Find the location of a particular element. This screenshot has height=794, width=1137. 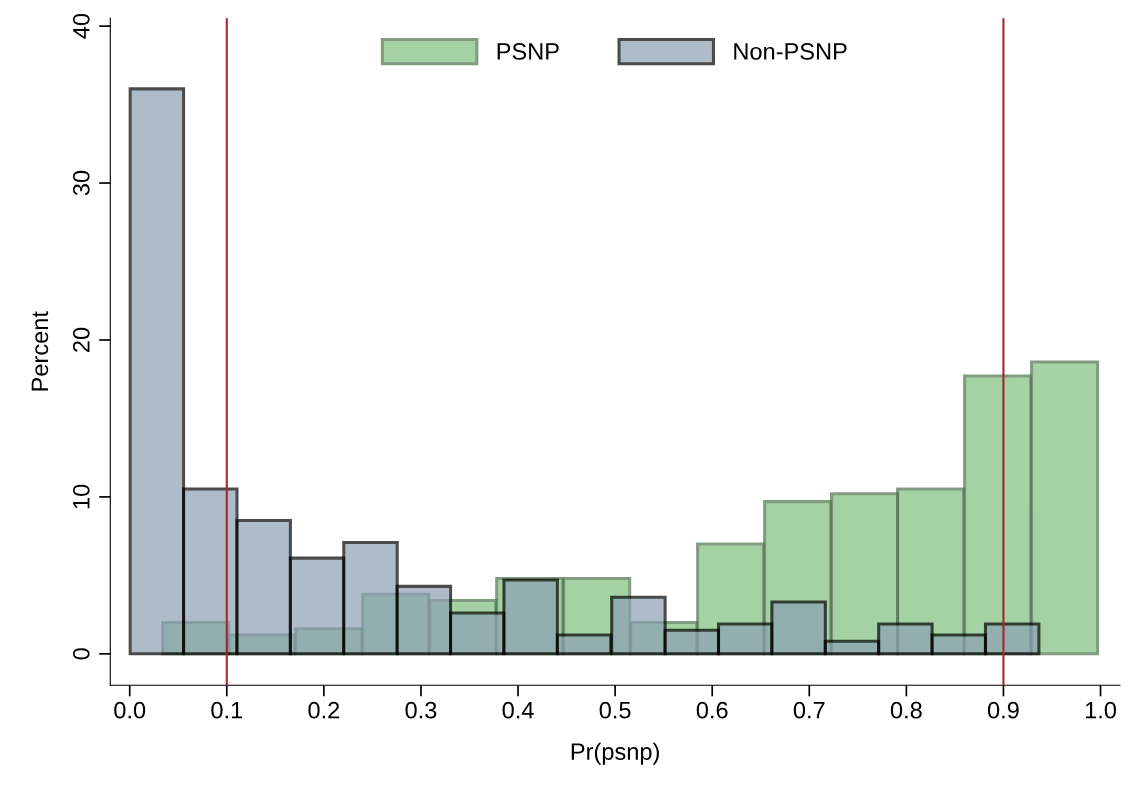

x-tick-label: 0.9 is located at coordinates (1003, 710).